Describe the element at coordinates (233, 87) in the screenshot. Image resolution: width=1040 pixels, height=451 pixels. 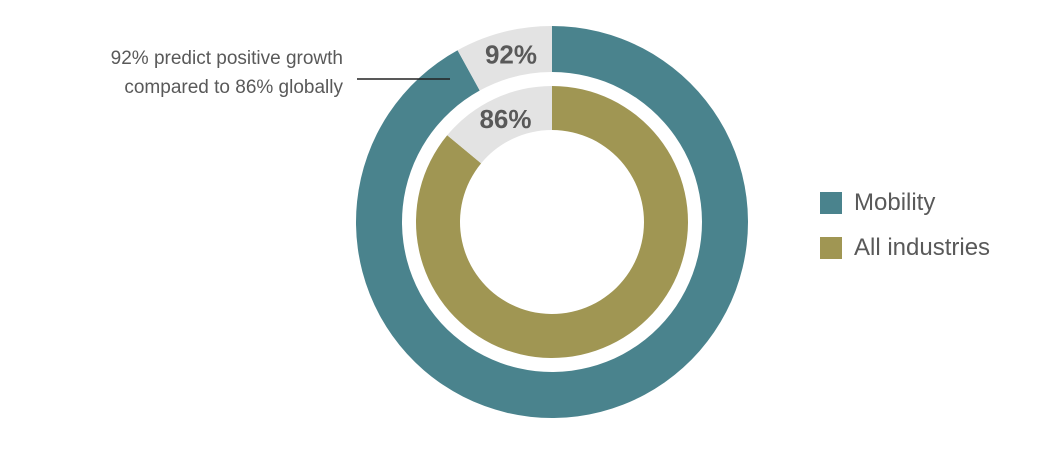
I see `annotation-line-2: compared to 86% globally` at that location.